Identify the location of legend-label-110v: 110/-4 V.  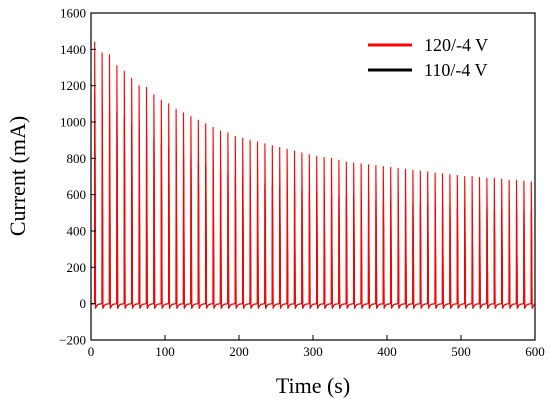
(456, 70).